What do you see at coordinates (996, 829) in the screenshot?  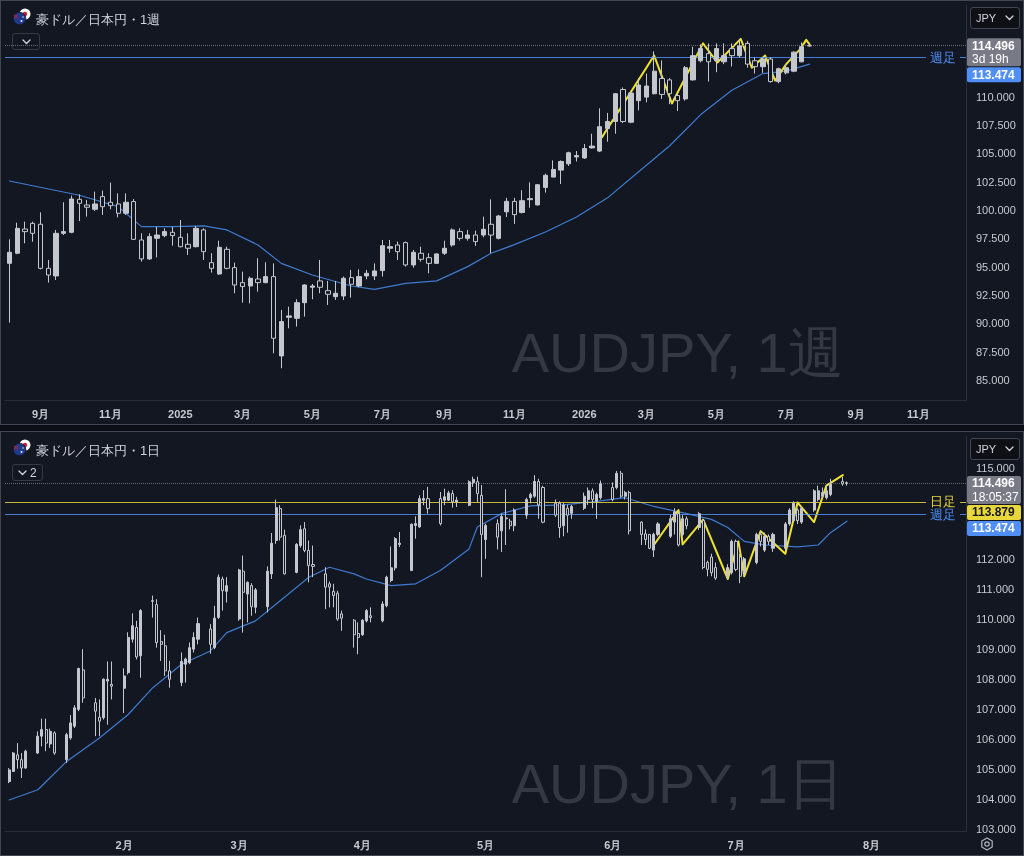 I see `y-tick-label: 103.000` at bounding box center [996, 829].